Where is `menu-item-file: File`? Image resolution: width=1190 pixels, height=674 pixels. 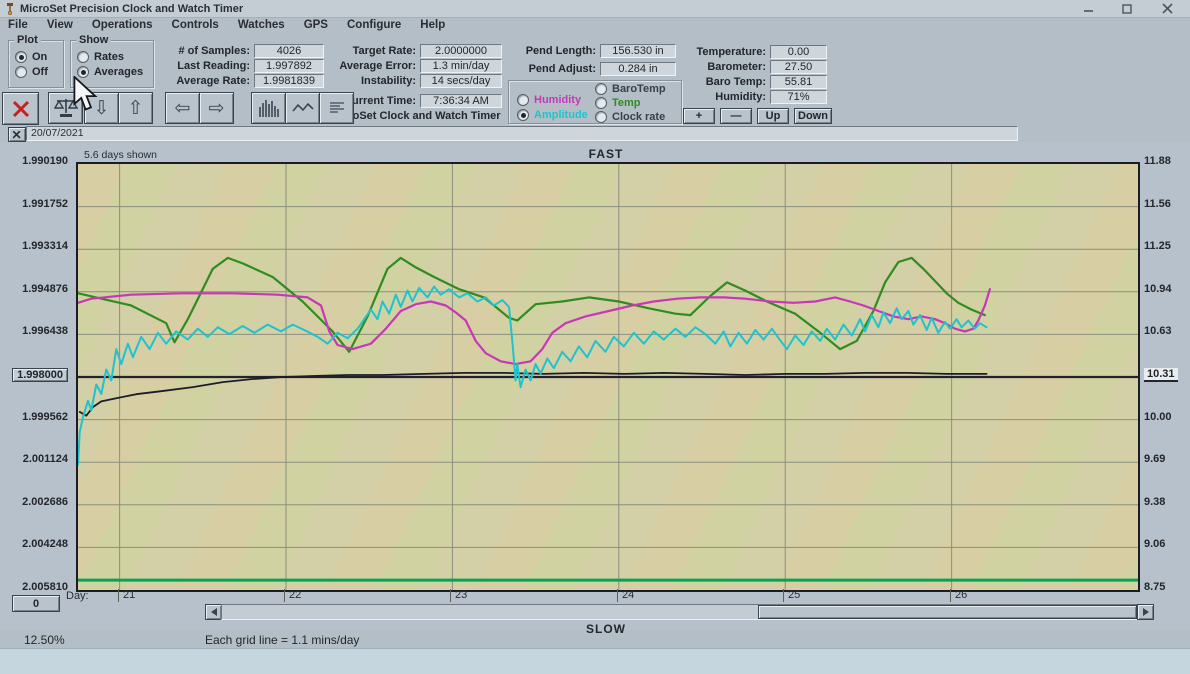 menu-item-file: File is located at coordinates (18, 25).